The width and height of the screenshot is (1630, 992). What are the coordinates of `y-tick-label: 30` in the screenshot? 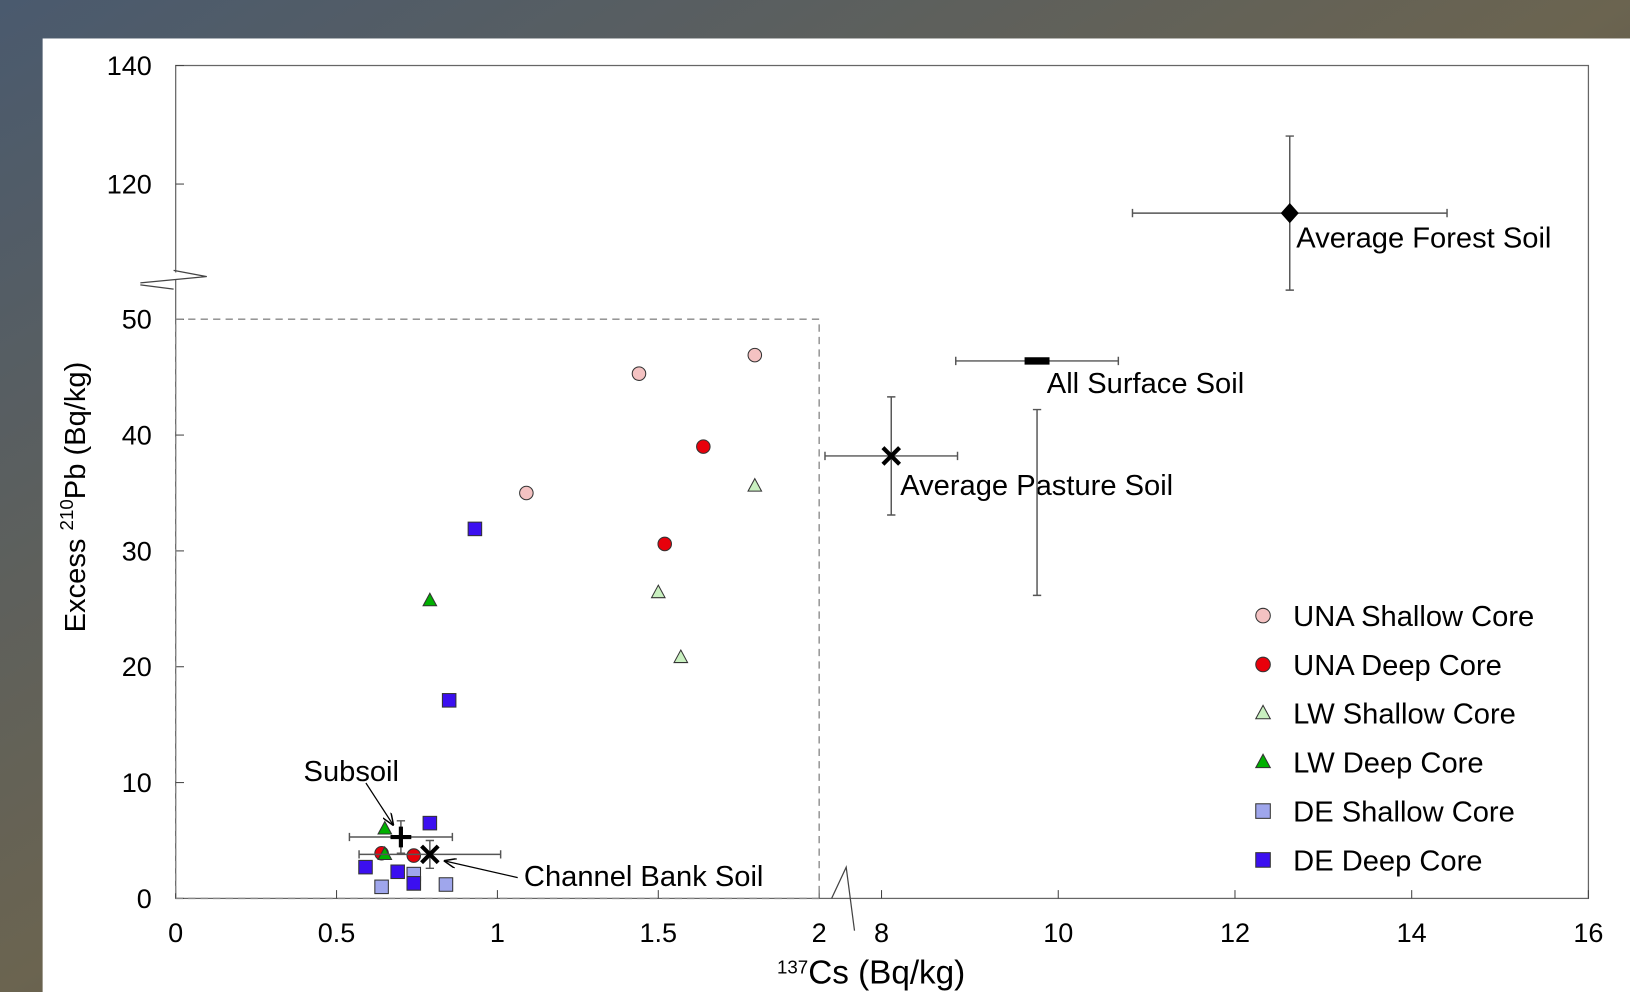 It's located at (137, 551).